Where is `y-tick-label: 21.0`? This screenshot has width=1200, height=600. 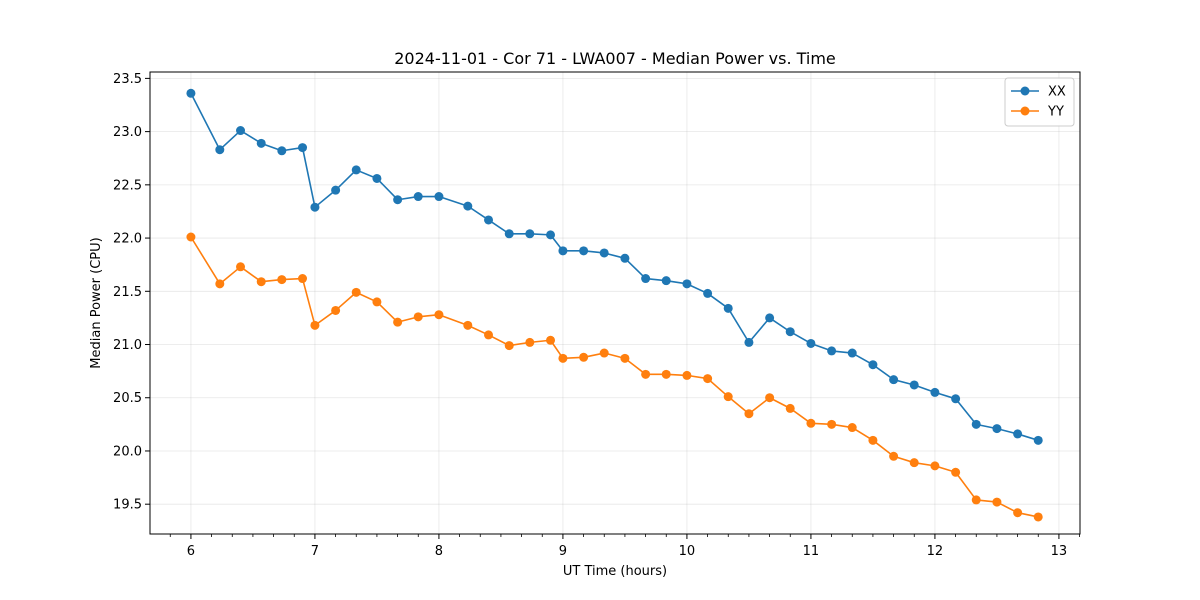 y-tick-label: 21.0 is located at coordinates (127, 345).